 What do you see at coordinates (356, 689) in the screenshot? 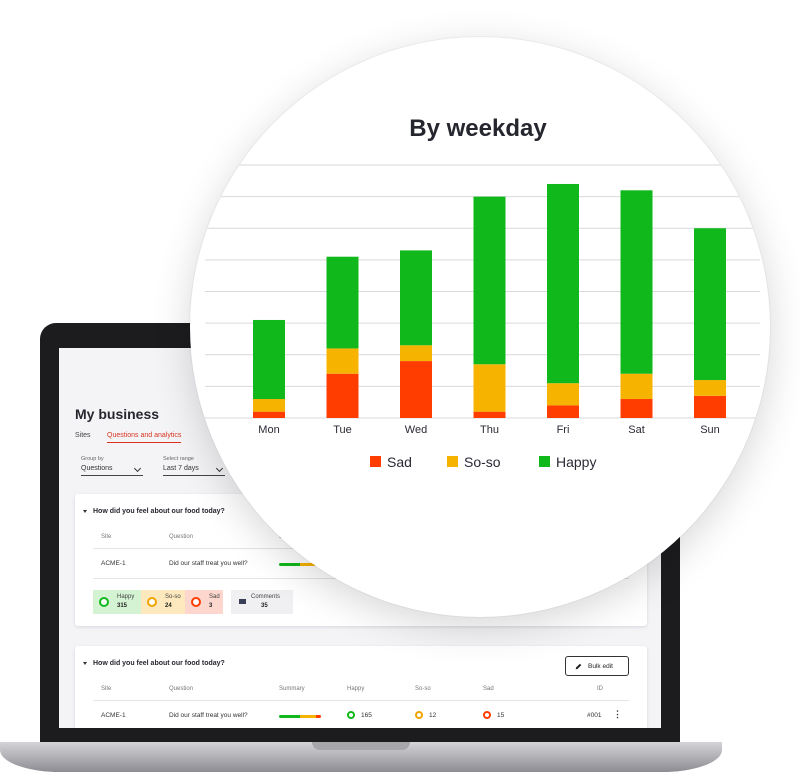
I see `column-header-happy: Happy` at bounding box center [356, 689].